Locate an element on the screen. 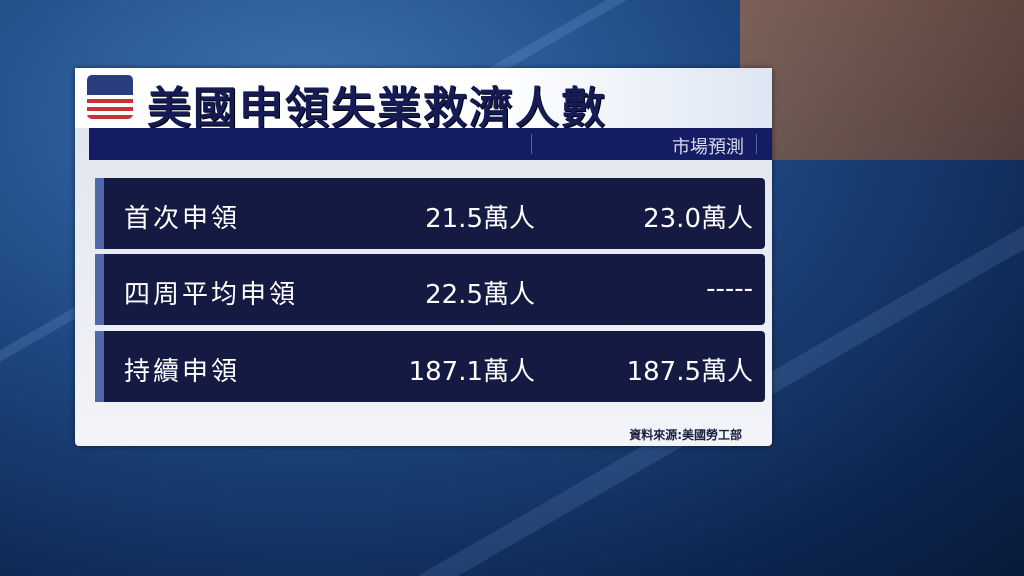 Image resolution: width=1024 pixels, height=576 pixels. forecast-value: ----- is located at coordinates (729, 289).